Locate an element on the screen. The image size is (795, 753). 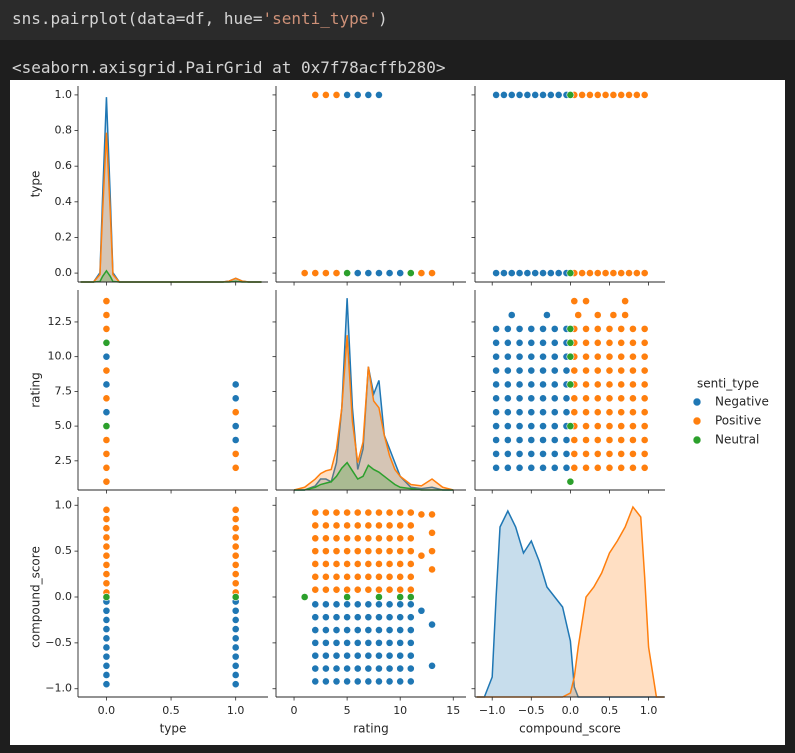
x-tick-label: 0.5 is located at coordinates (610, 710).